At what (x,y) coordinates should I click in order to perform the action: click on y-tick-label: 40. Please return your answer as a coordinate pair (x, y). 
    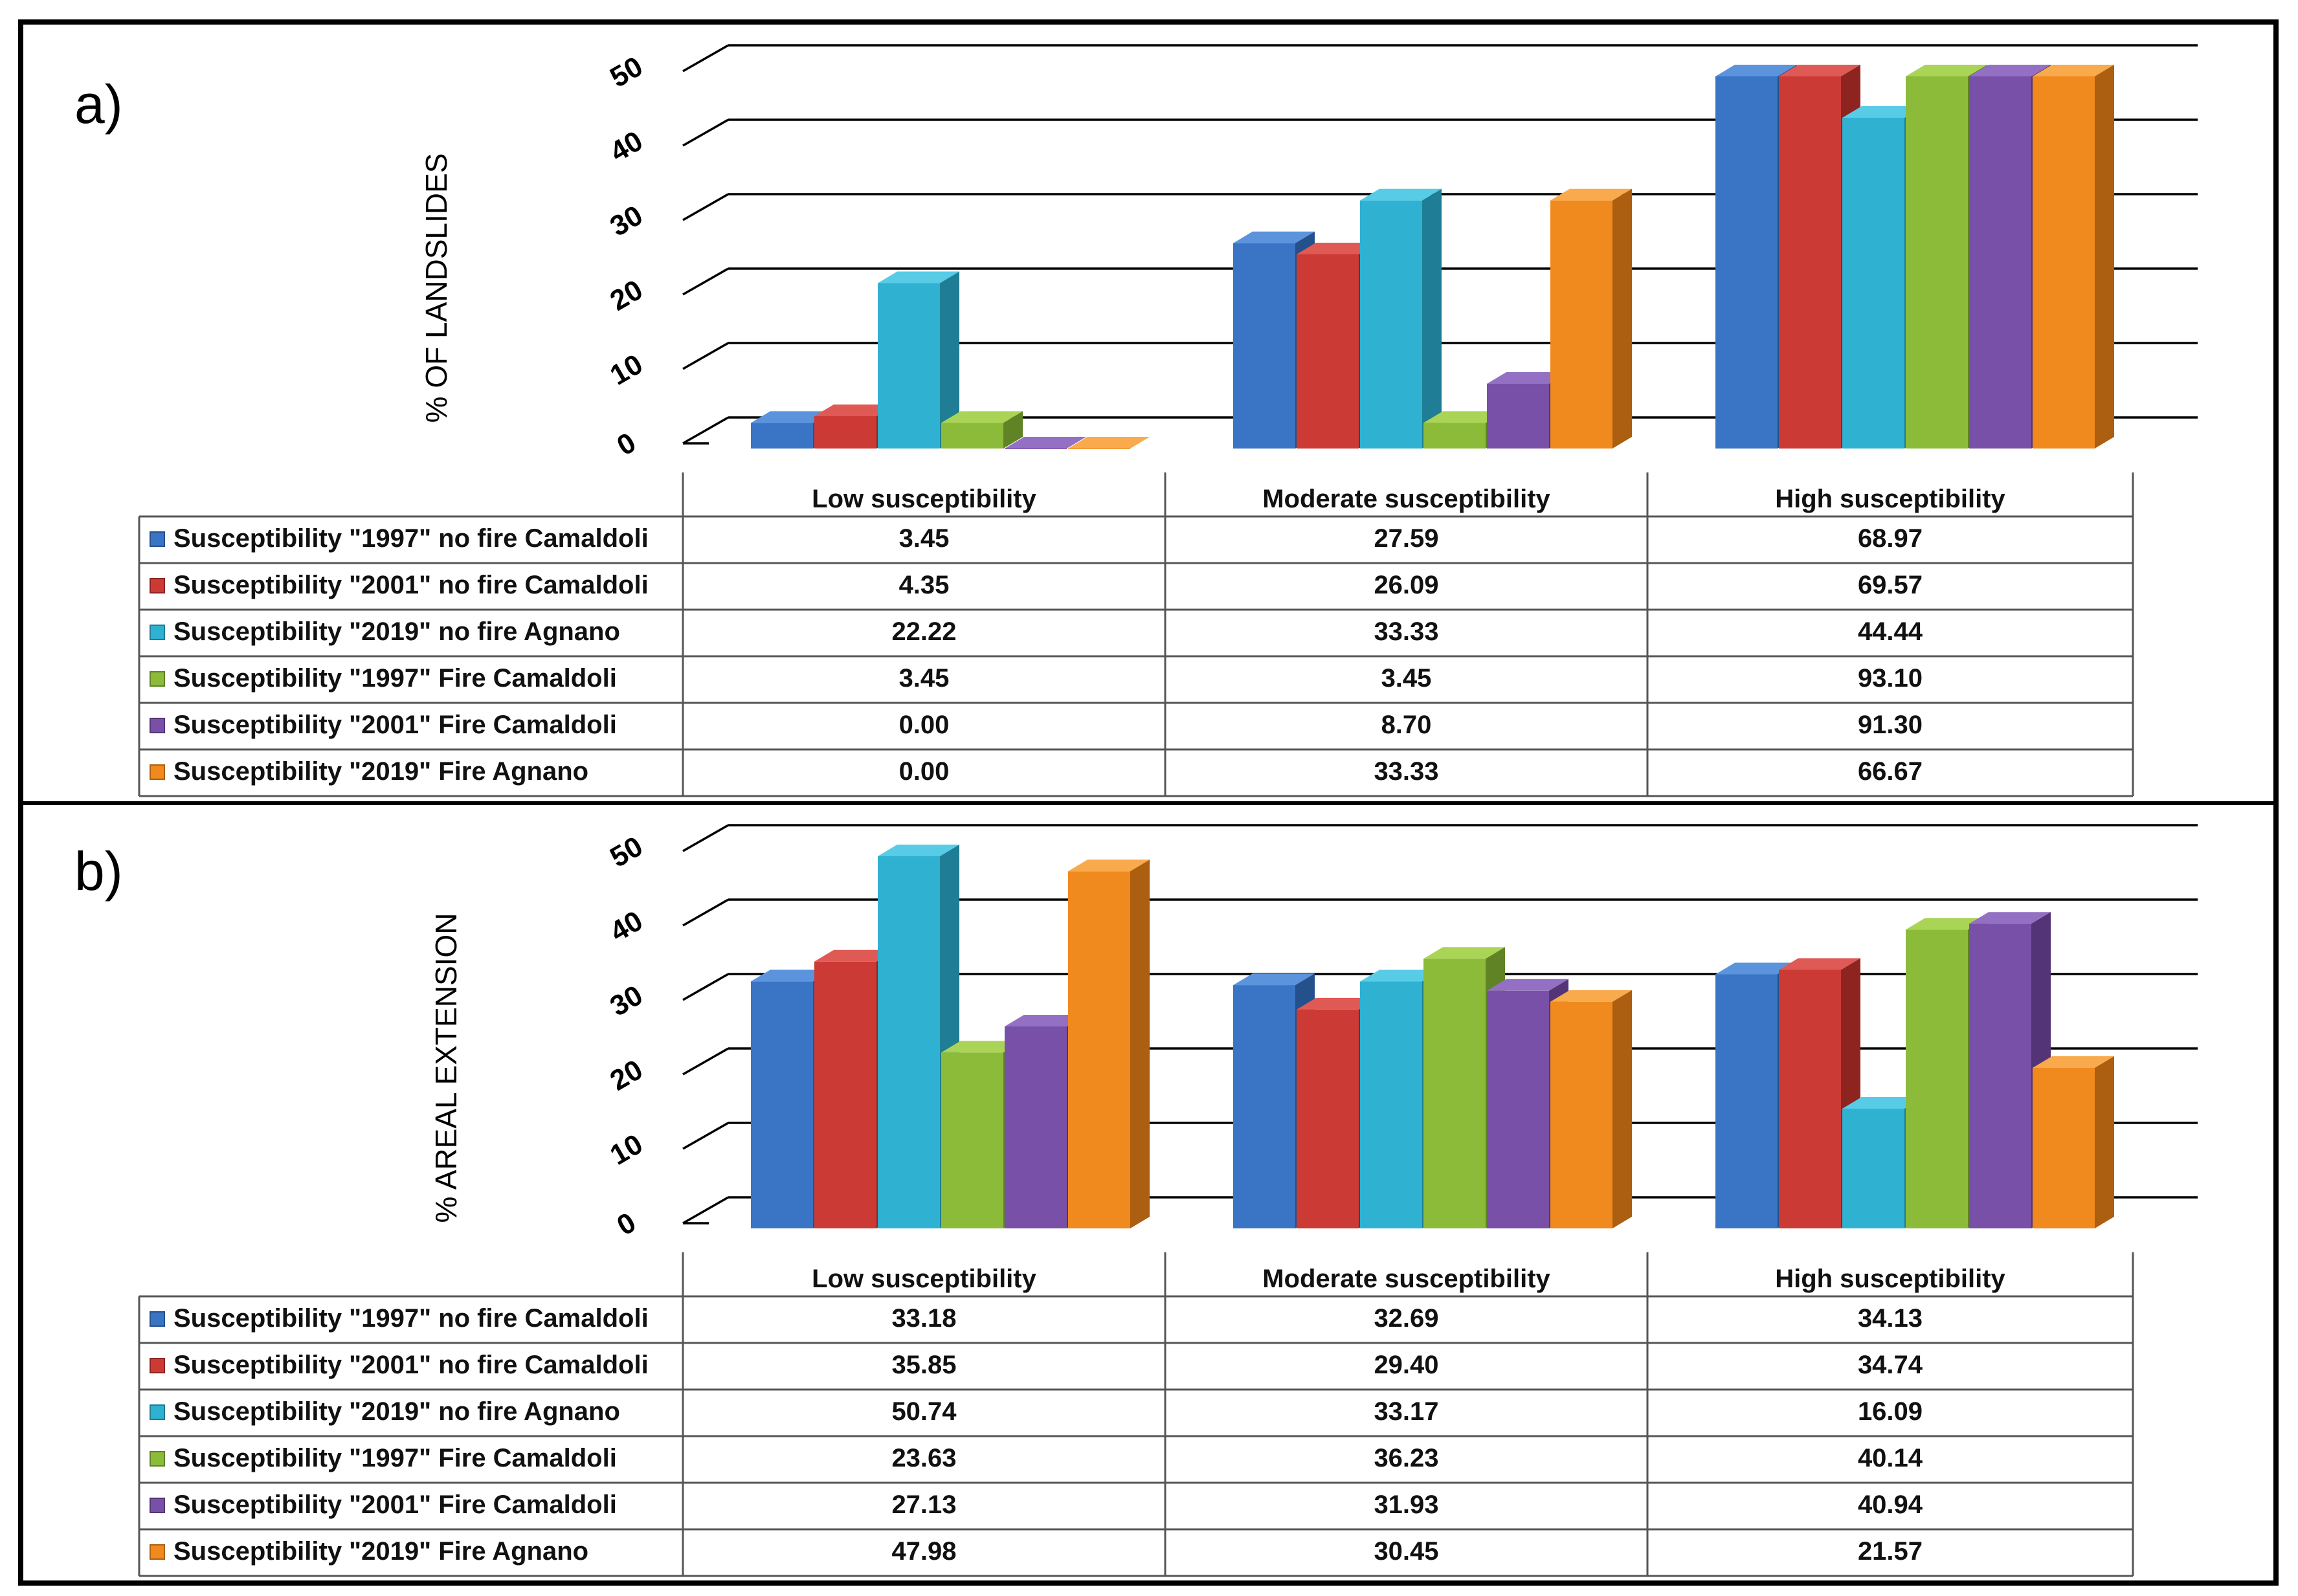
    Looking at the image, I should click on (626, 926).